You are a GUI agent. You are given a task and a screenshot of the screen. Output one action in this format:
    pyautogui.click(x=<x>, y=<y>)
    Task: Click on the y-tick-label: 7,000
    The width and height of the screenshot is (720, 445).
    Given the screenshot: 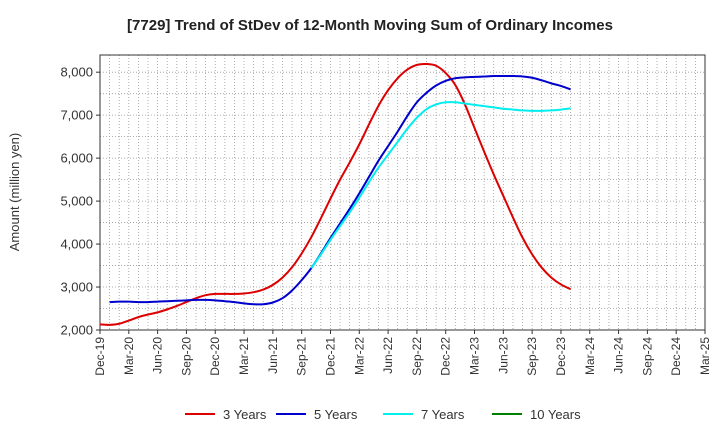 What is the action you would take?
    pyautogui.click(x=76, y=115)
    